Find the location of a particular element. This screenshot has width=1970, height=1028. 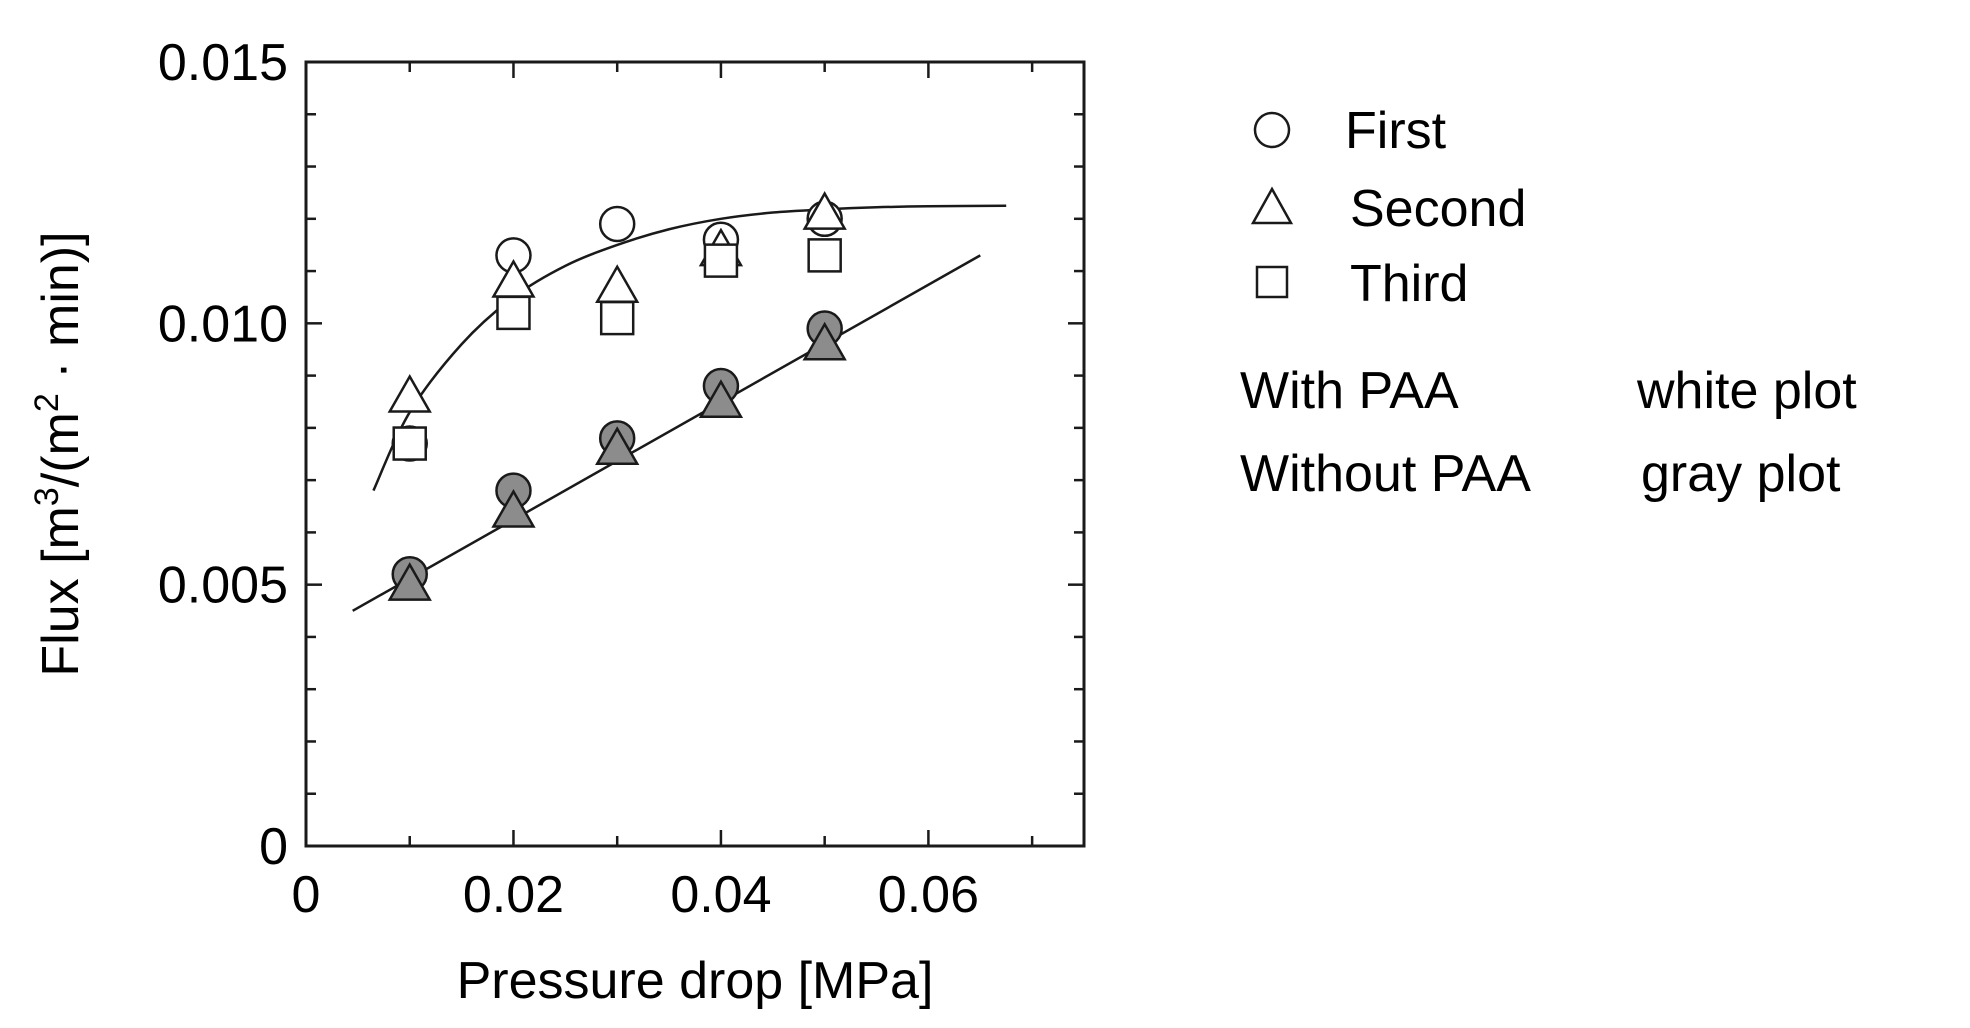

fit-curve-with-paa is located at coordinates (689, 348).